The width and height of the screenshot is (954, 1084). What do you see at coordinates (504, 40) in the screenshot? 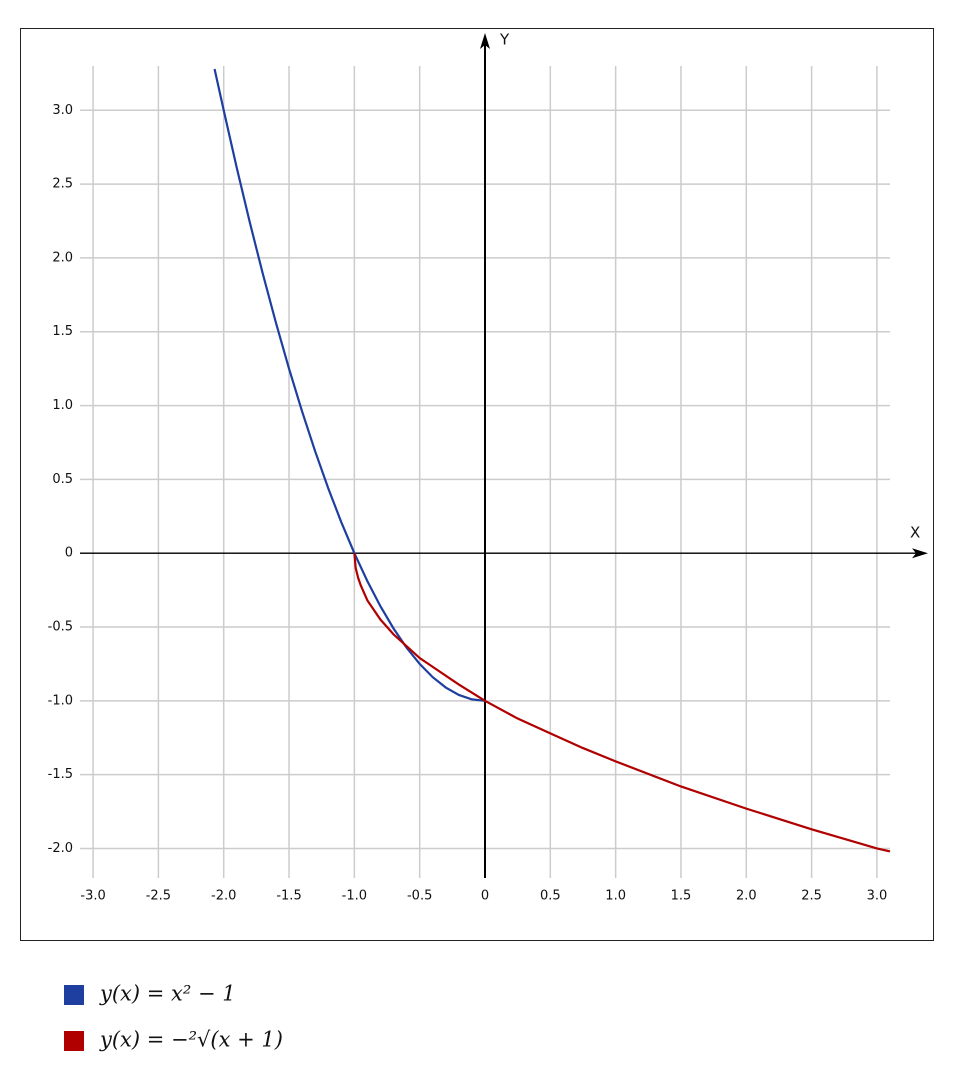
I see `y-axis-title: Y` at bounding box center [504, 40].